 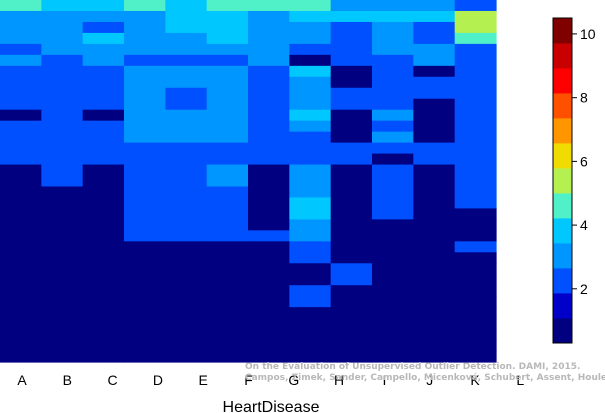 I want to click on column-label: I, so click(x=384, y=380).